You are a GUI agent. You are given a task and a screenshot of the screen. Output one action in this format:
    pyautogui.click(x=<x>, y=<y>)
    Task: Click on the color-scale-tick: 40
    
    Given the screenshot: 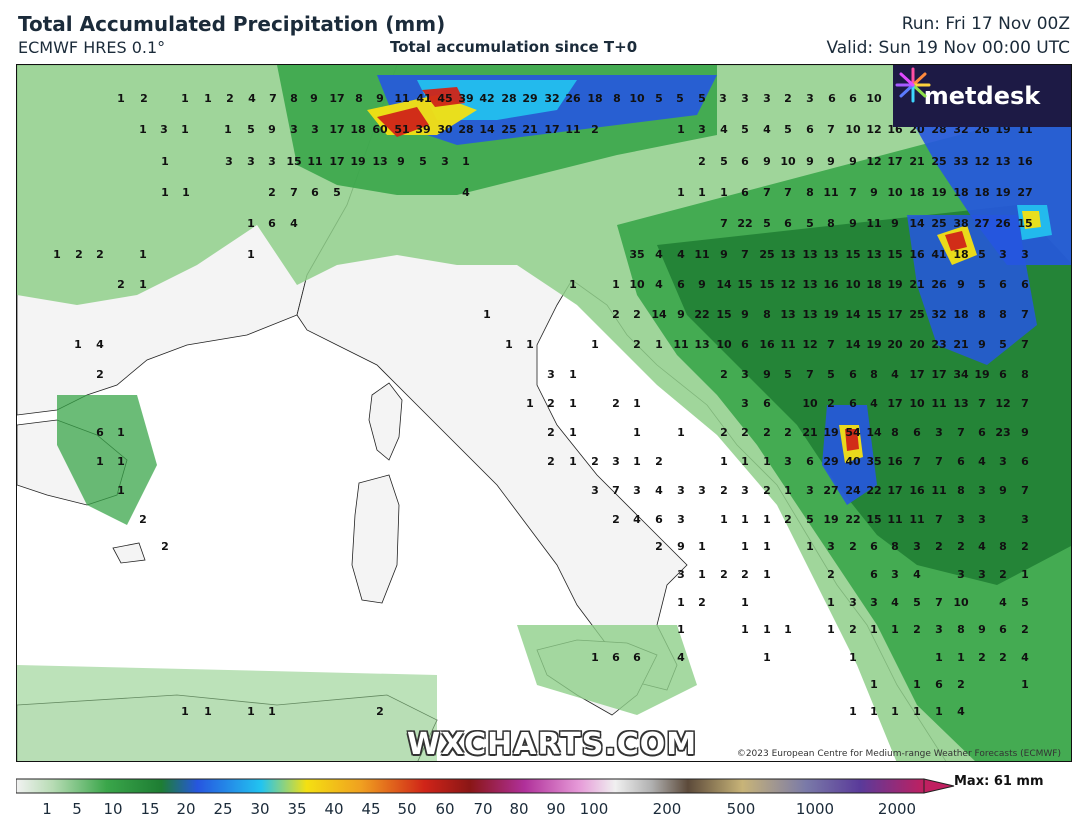 What is the action you would take?
    pyautogui.click(x=334, y=809)
    